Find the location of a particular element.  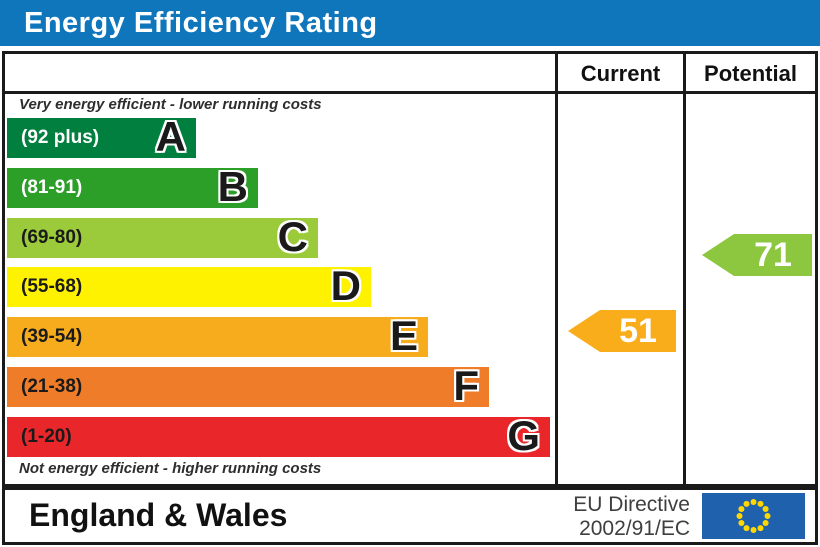

band-letter: F is located at coordinates (466, 385).